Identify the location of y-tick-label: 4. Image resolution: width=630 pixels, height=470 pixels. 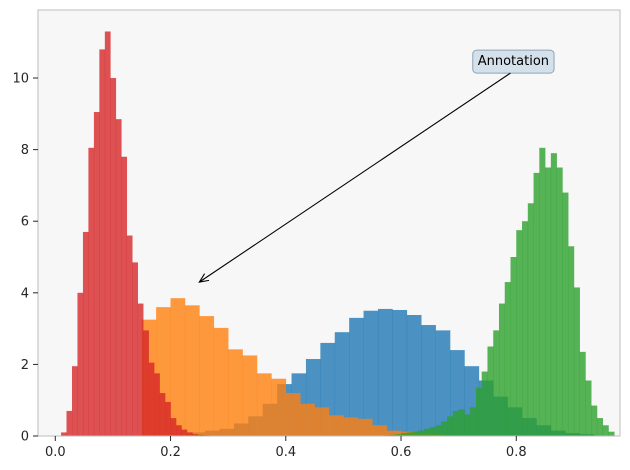
(25, 293).